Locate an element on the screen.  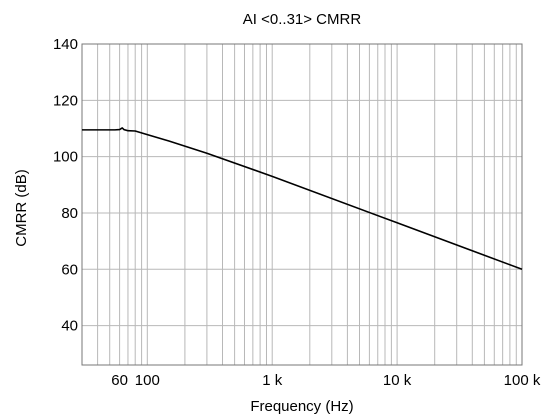
x-axis-ticks: 60 100 1 k 10 k 100 k is located at coordinates (326, 380).